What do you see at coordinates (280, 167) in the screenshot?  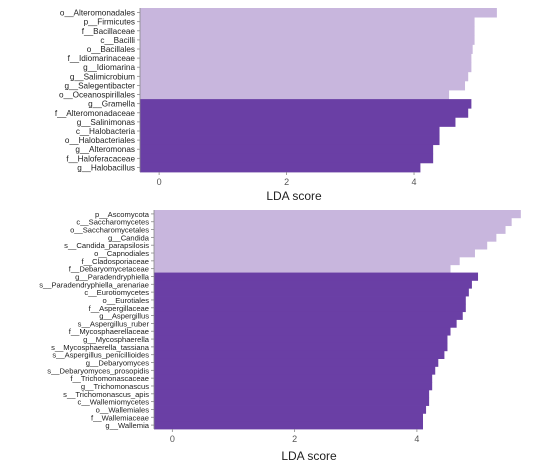 I see `bar-g__Halobacillus` at bounding box center [280, 167].